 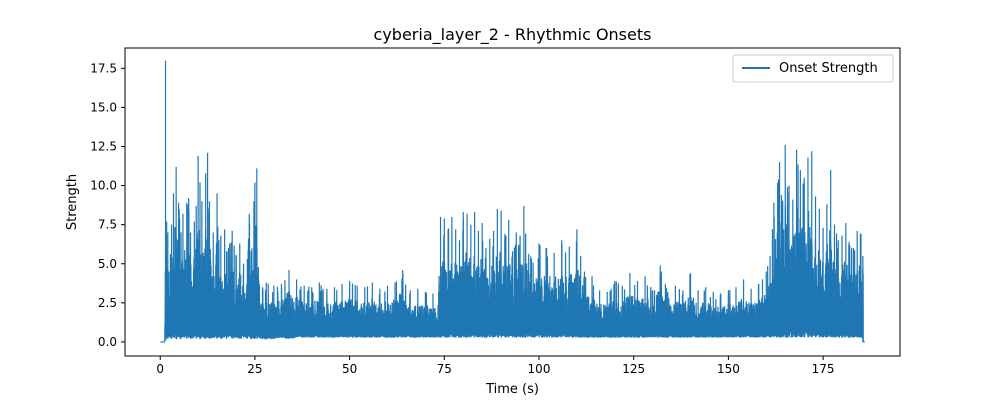 What do you see at coordinates (512, 389) in the screenshot?
I see `x-axis-label: Time (s)` at bounding box center [512, 389].